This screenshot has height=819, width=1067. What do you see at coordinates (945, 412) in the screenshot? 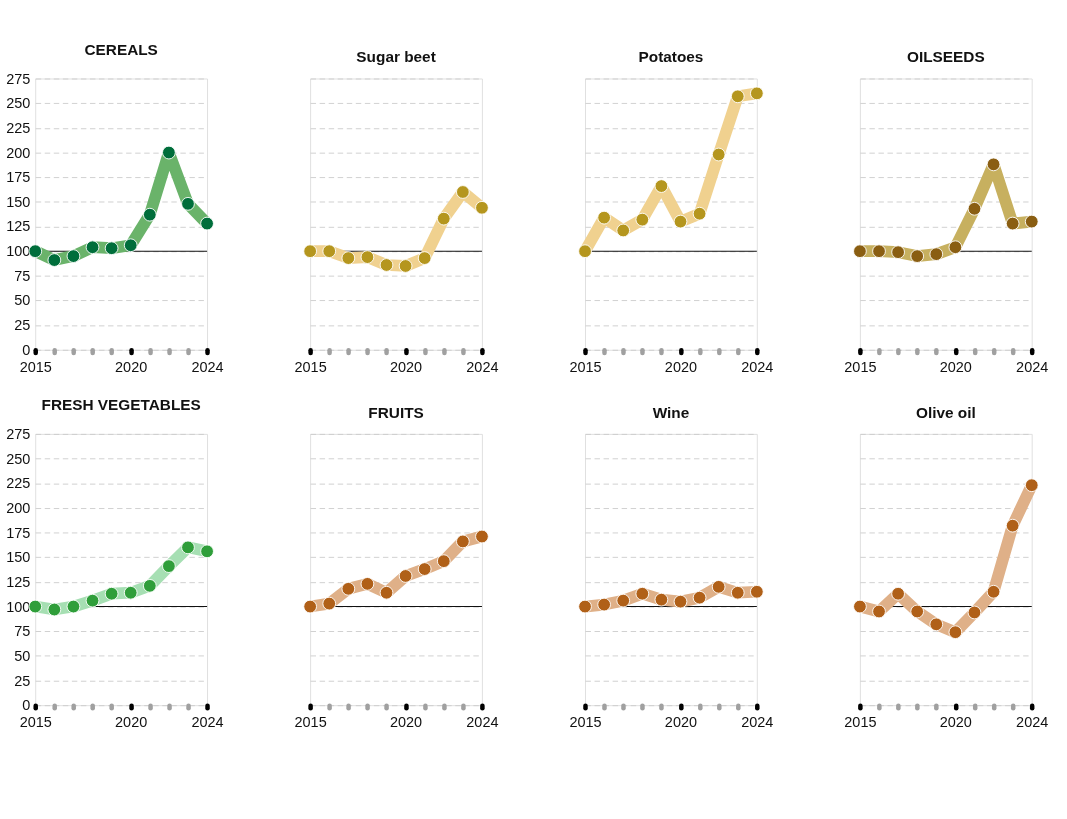
I see `chart-title: Olive oil` at bounding box center [945, 412].